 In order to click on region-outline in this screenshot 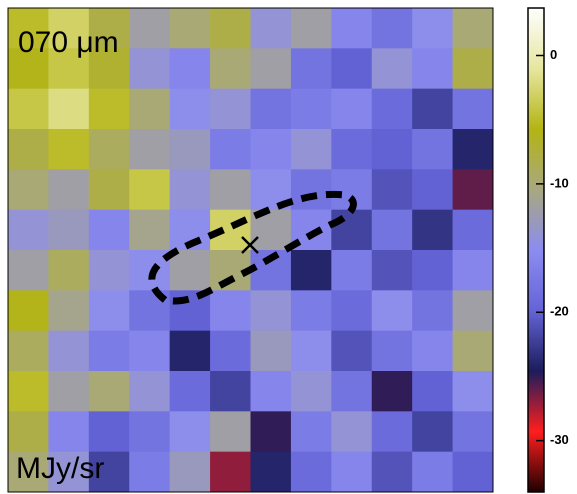, I will do `click(252, 247)`.